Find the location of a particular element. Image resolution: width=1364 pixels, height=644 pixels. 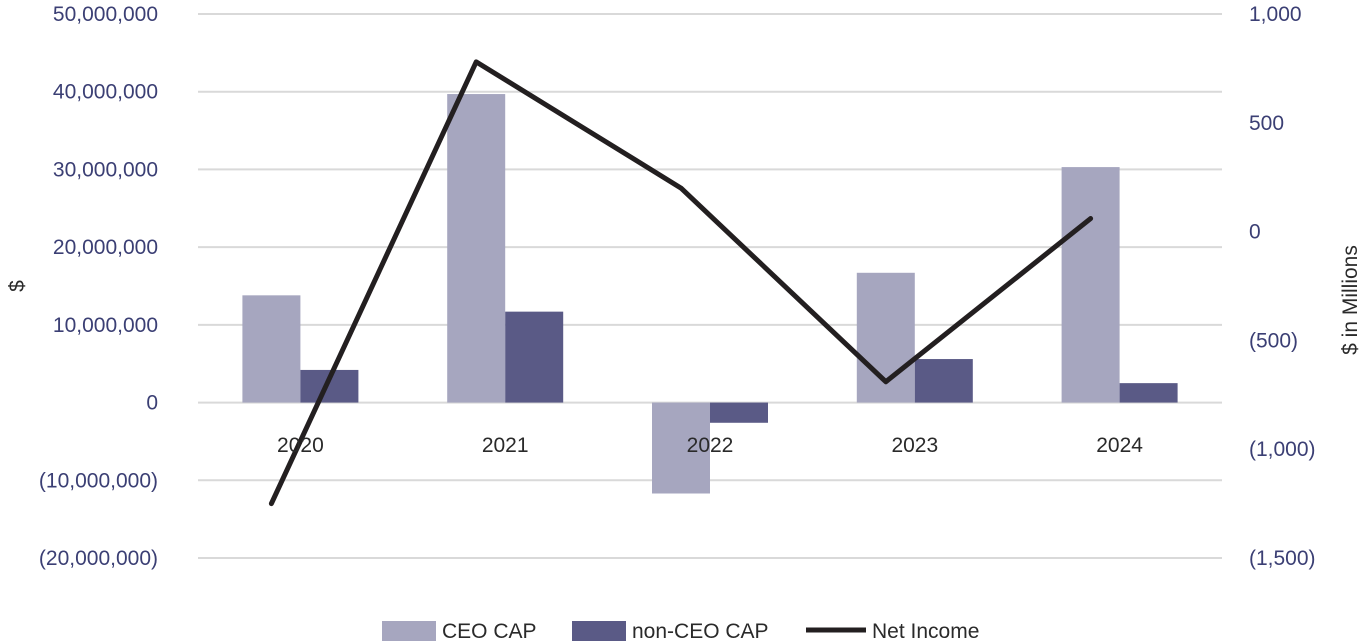

left-tick-label: 30,000,000 is located at coordinates (105, 169).